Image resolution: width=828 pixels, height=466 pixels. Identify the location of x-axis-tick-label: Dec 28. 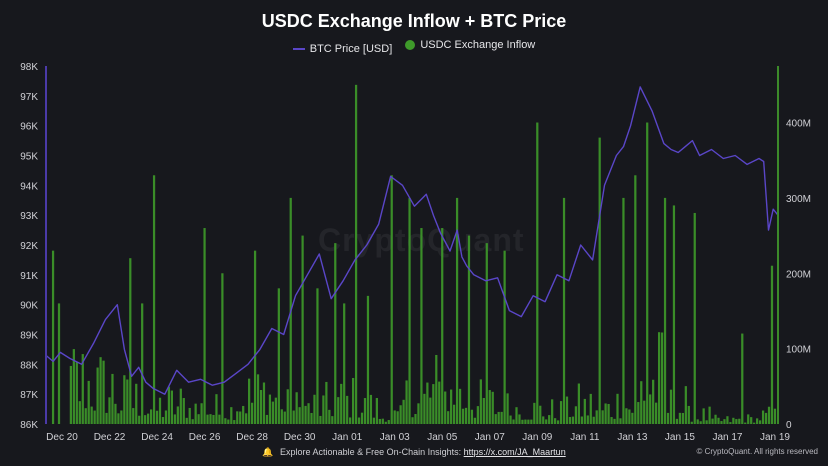
(252, 437).